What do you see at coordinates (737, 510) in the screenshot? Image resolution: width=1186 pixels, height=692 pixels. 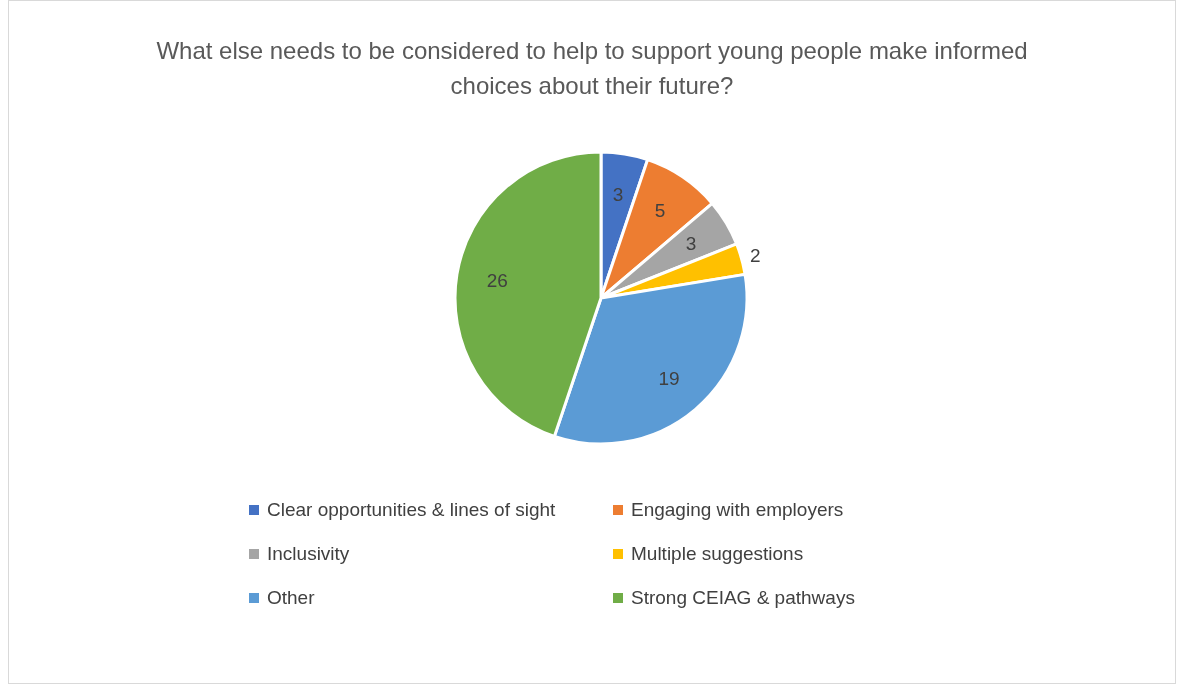 I see `legend-label: Engaging with employers` at bounding box center [737, 510].